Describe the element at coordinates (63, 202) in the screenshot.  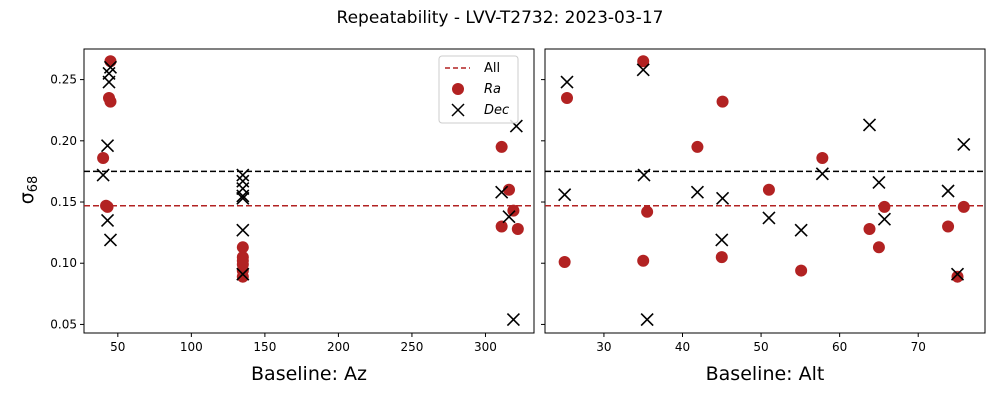
I see `y-tick-label-az-2: 0.15` at that location.